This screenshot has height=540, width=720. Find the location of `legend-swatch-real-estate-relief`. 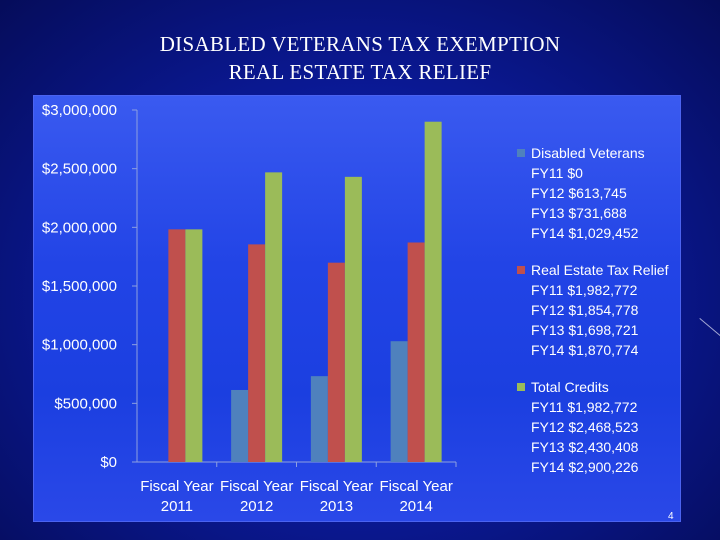

legend-swatch-real-estate-relief is located at coordinates (521, 270).